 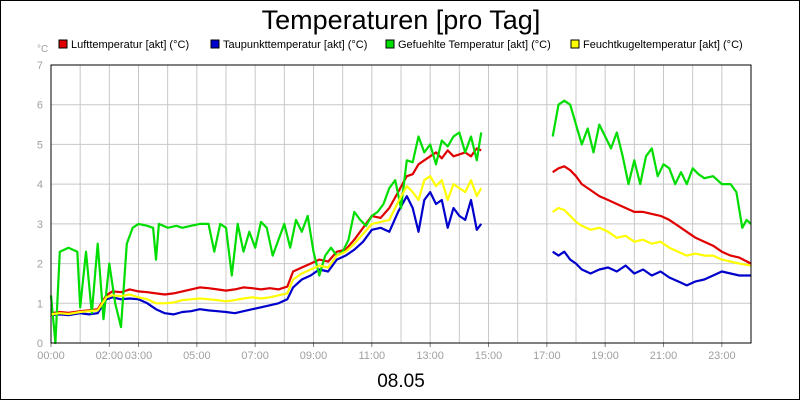 What do you see at coordinates (605, 356) in the screenshot?
I see `x-tick-label: 19:00` at bounding box center [605, 356].